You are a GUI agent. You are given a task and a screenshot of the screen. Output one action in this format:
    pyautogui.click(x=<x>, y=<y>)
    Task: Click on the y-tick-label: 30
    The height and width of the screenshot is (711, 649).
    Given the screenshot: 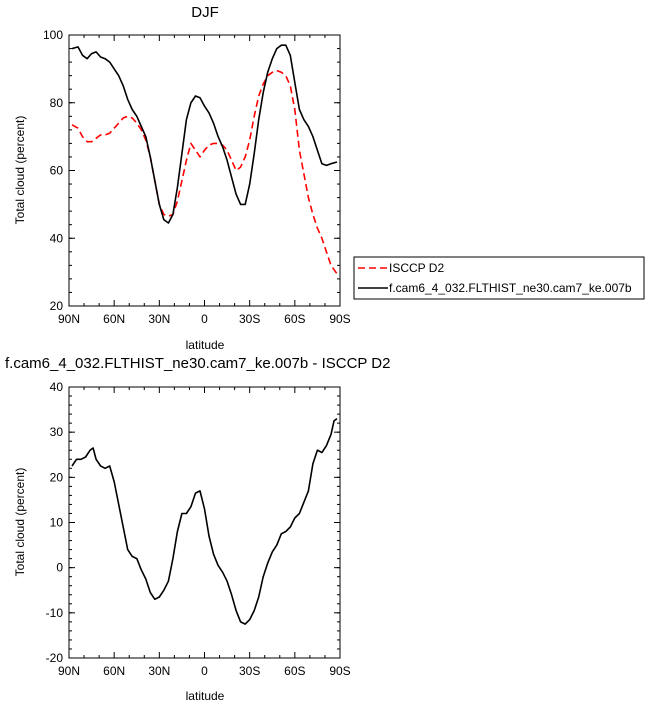 What is the action you would take?
    pyautogui.click(x=57, y=432)
    